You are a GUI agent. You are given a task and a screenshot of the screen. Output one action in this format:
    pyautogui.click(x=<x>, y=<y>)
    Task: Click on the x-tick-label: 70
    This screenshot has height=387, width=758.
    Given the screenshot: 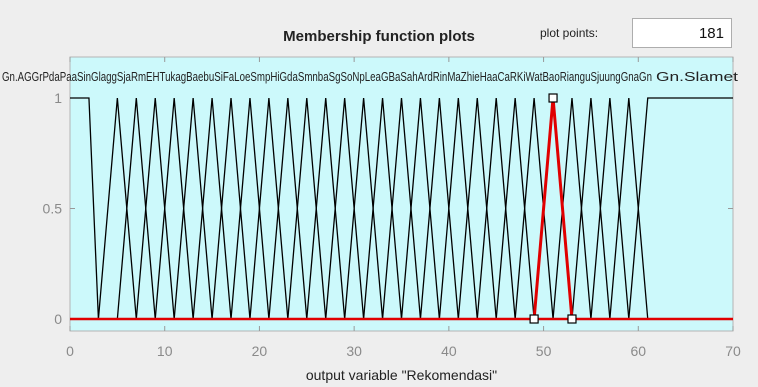 What is the action you would take?
    pyautogui.click(x=733, y=351)
    